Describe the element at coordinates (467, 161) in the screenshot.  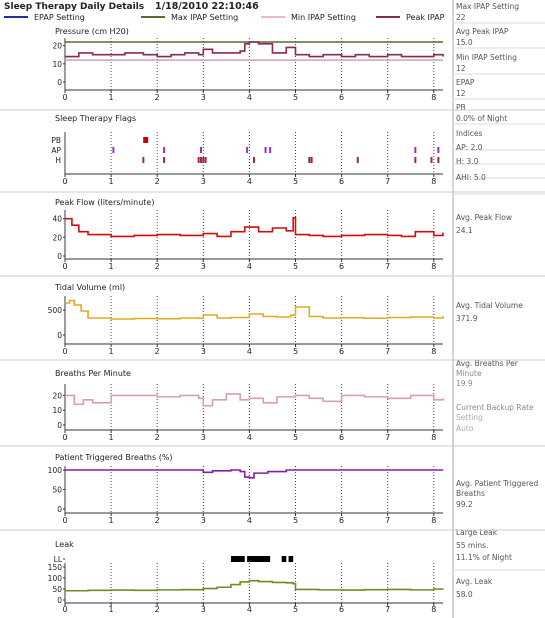
I see `sidebar-label: H: 3.0` at that location.